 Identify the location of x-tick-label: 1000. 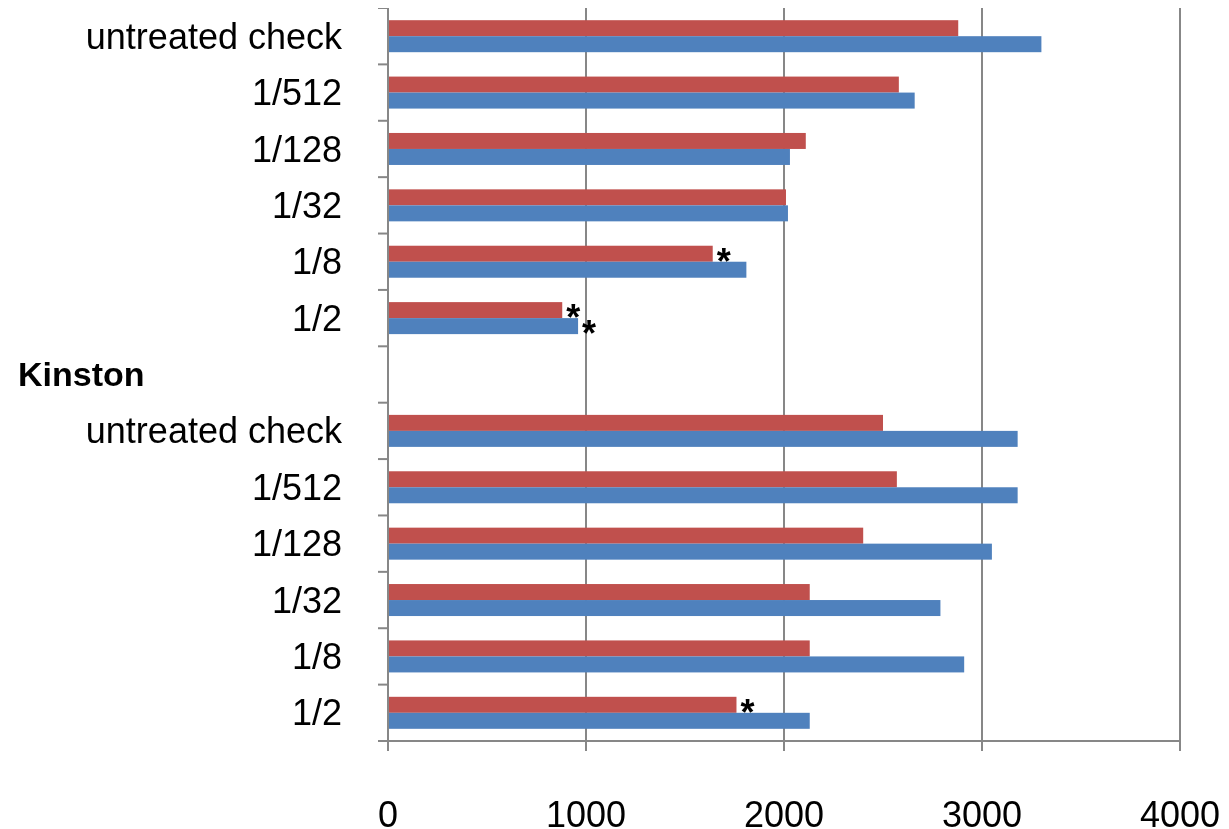
(586, 811).